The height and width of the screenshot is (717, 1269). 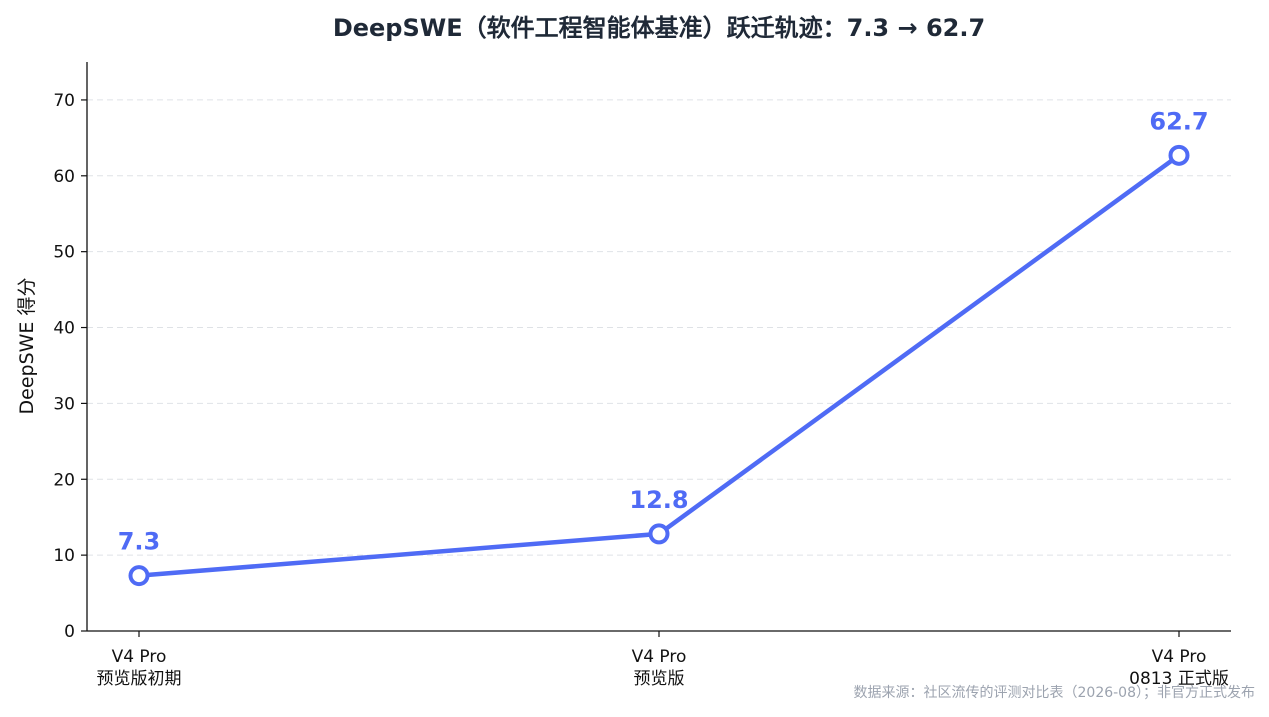 What do you see at coordinates (27, 346) in the screenshot?
I see `y-axis-label: DeepSWE 得分` at bounding box center [27, 346].